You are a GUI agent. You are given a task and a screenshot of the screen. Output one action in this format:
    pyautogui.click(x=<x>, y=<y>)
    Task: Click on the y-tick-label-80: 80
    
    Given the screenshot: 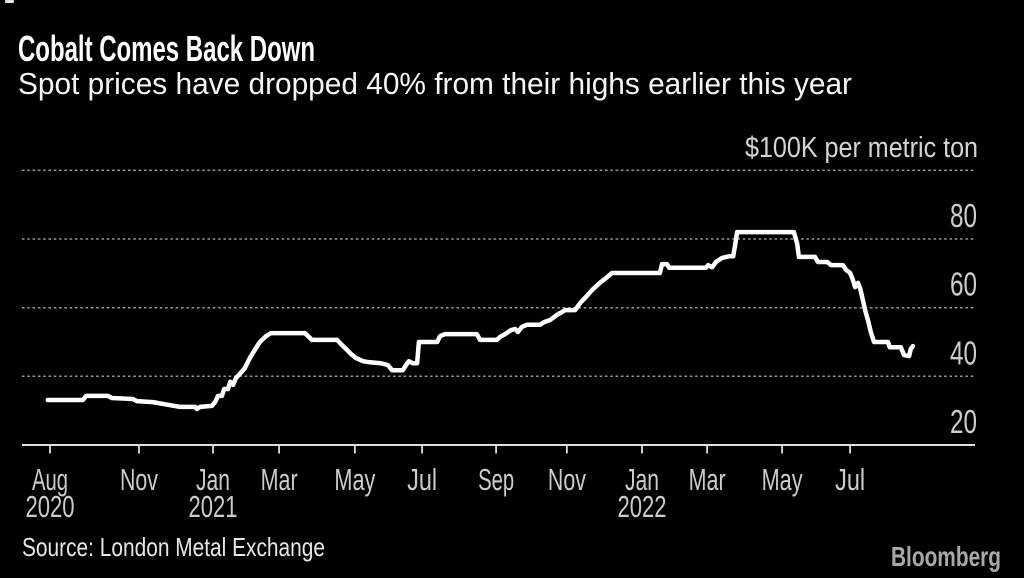 What is the action you would take?
    pyautogui.click(x=963, y=215)
    